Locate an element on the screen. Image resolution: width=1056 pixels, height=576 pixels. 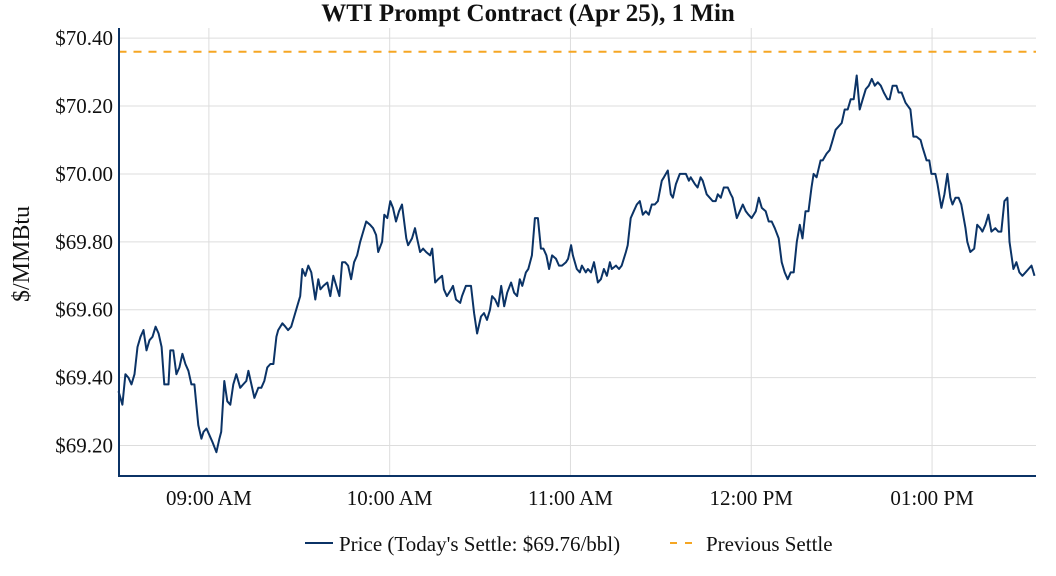
y-tick-label: $69.80 is located at coordinates (84, 242).